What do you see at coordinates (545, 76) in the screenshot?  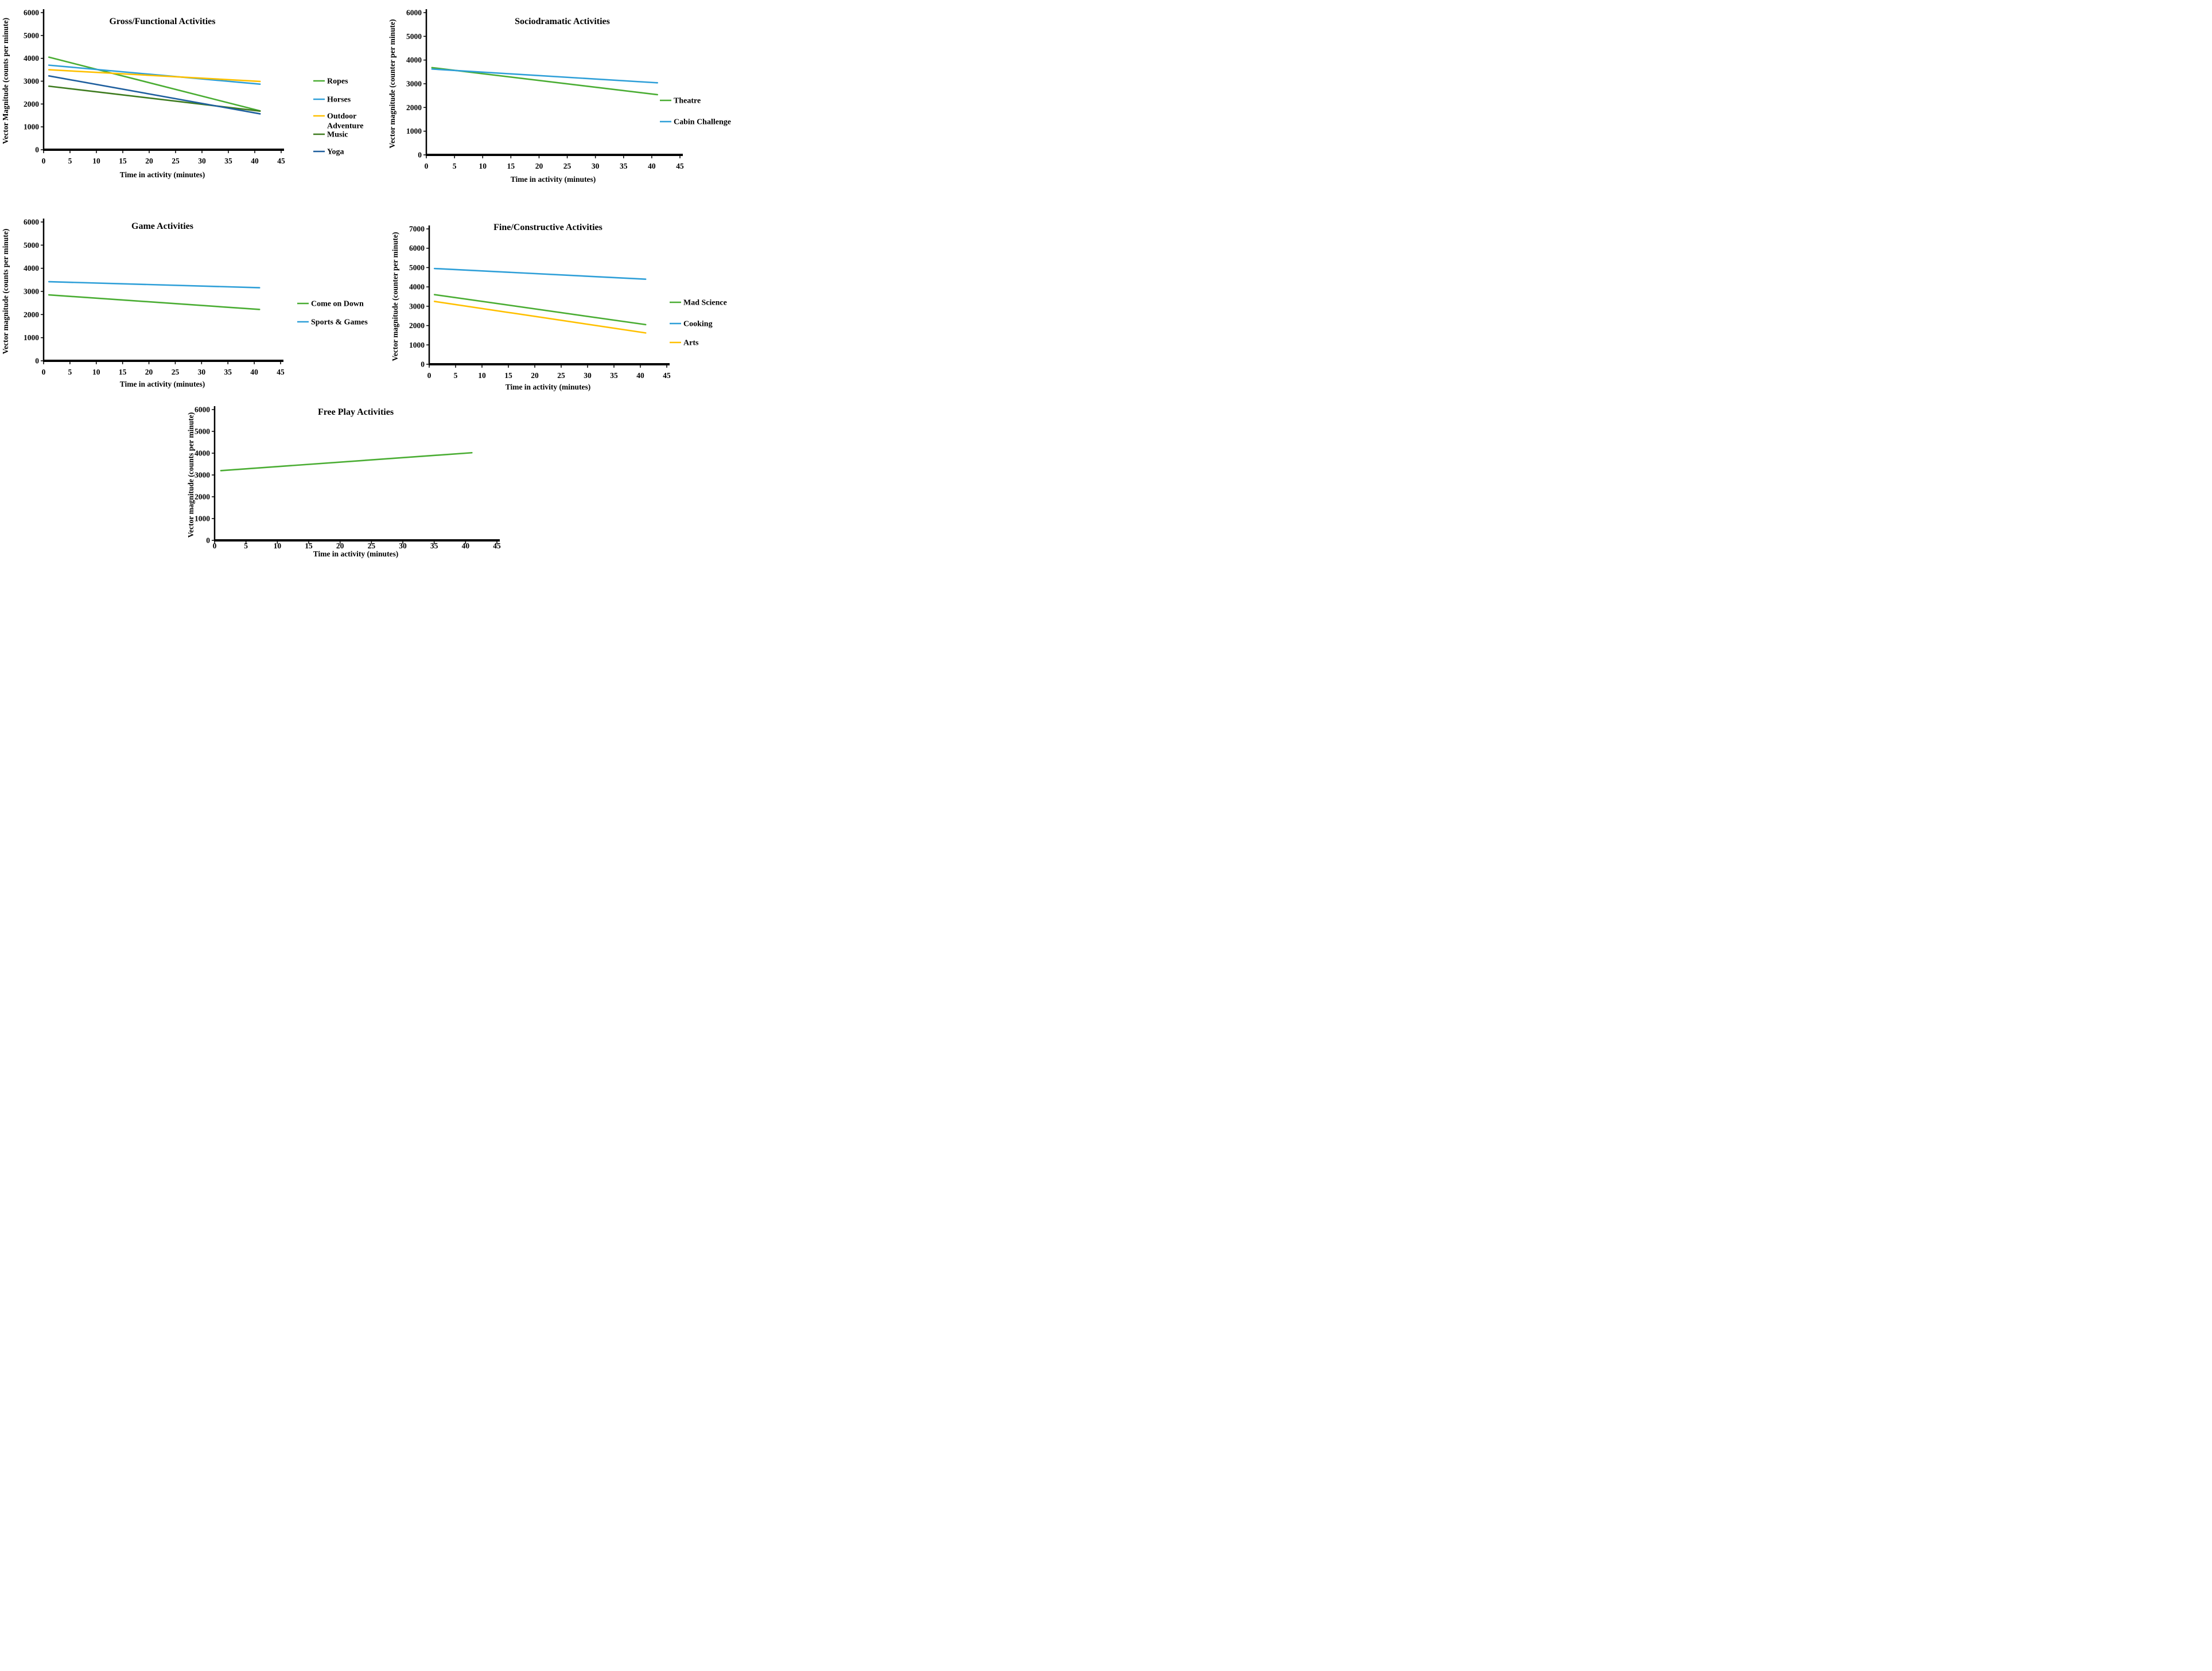 I see `series-line-cabin-challenge` at bounding box center [545, 76].